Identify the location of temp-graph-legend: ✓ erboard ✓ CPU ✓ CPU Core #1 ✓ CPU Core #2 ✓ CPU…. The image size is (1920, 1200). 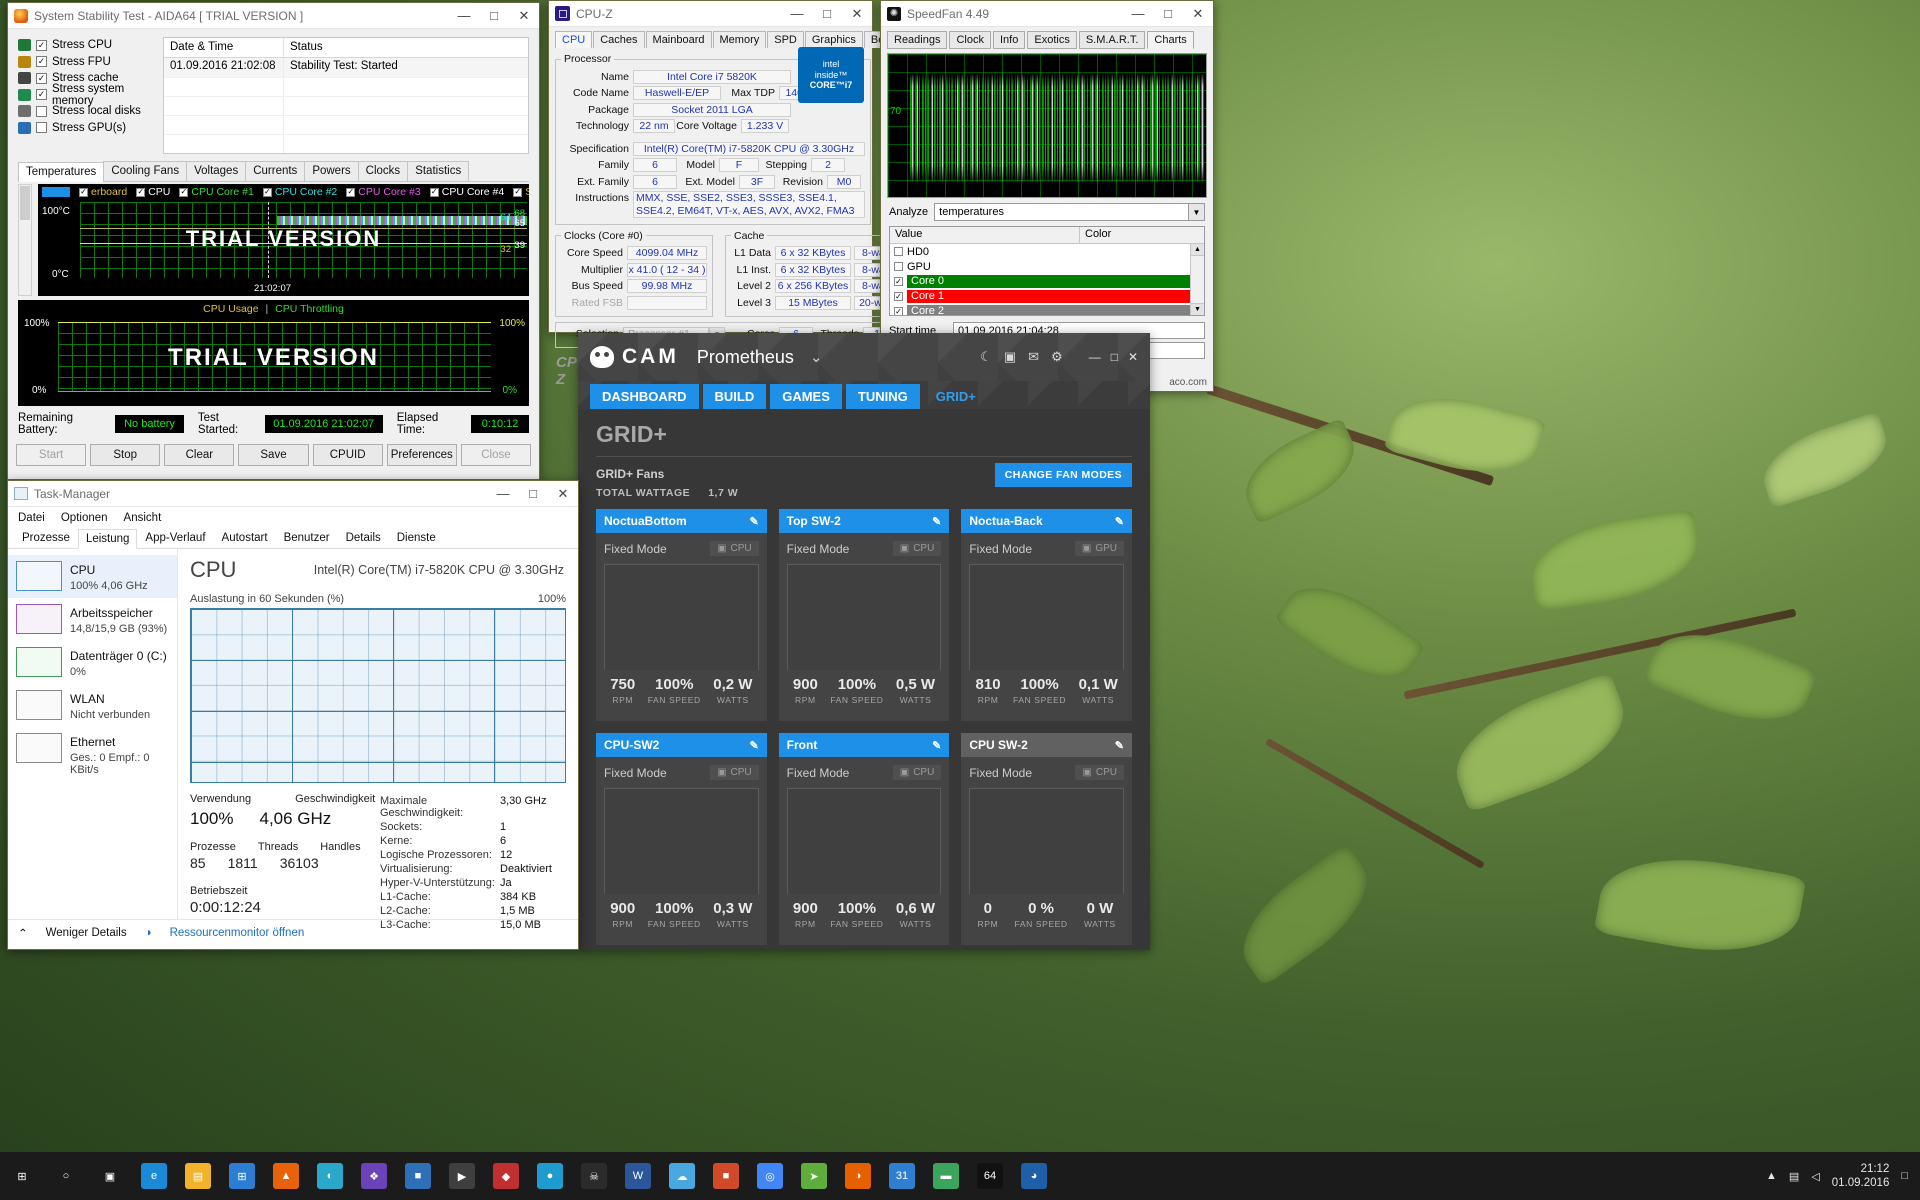
(283, 192).